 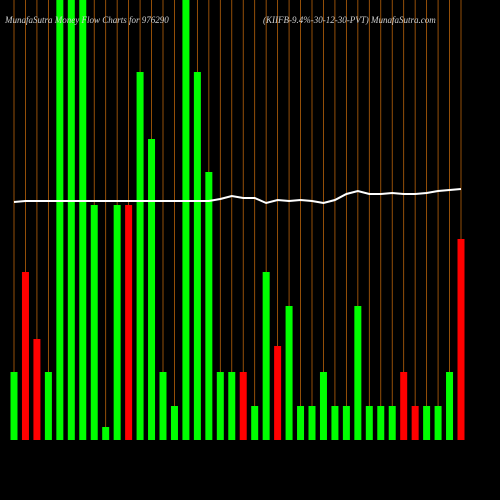 I want to click on chart-title: MunafaSutra Money Flow Charts for 976290, so click(x=86, y=20).